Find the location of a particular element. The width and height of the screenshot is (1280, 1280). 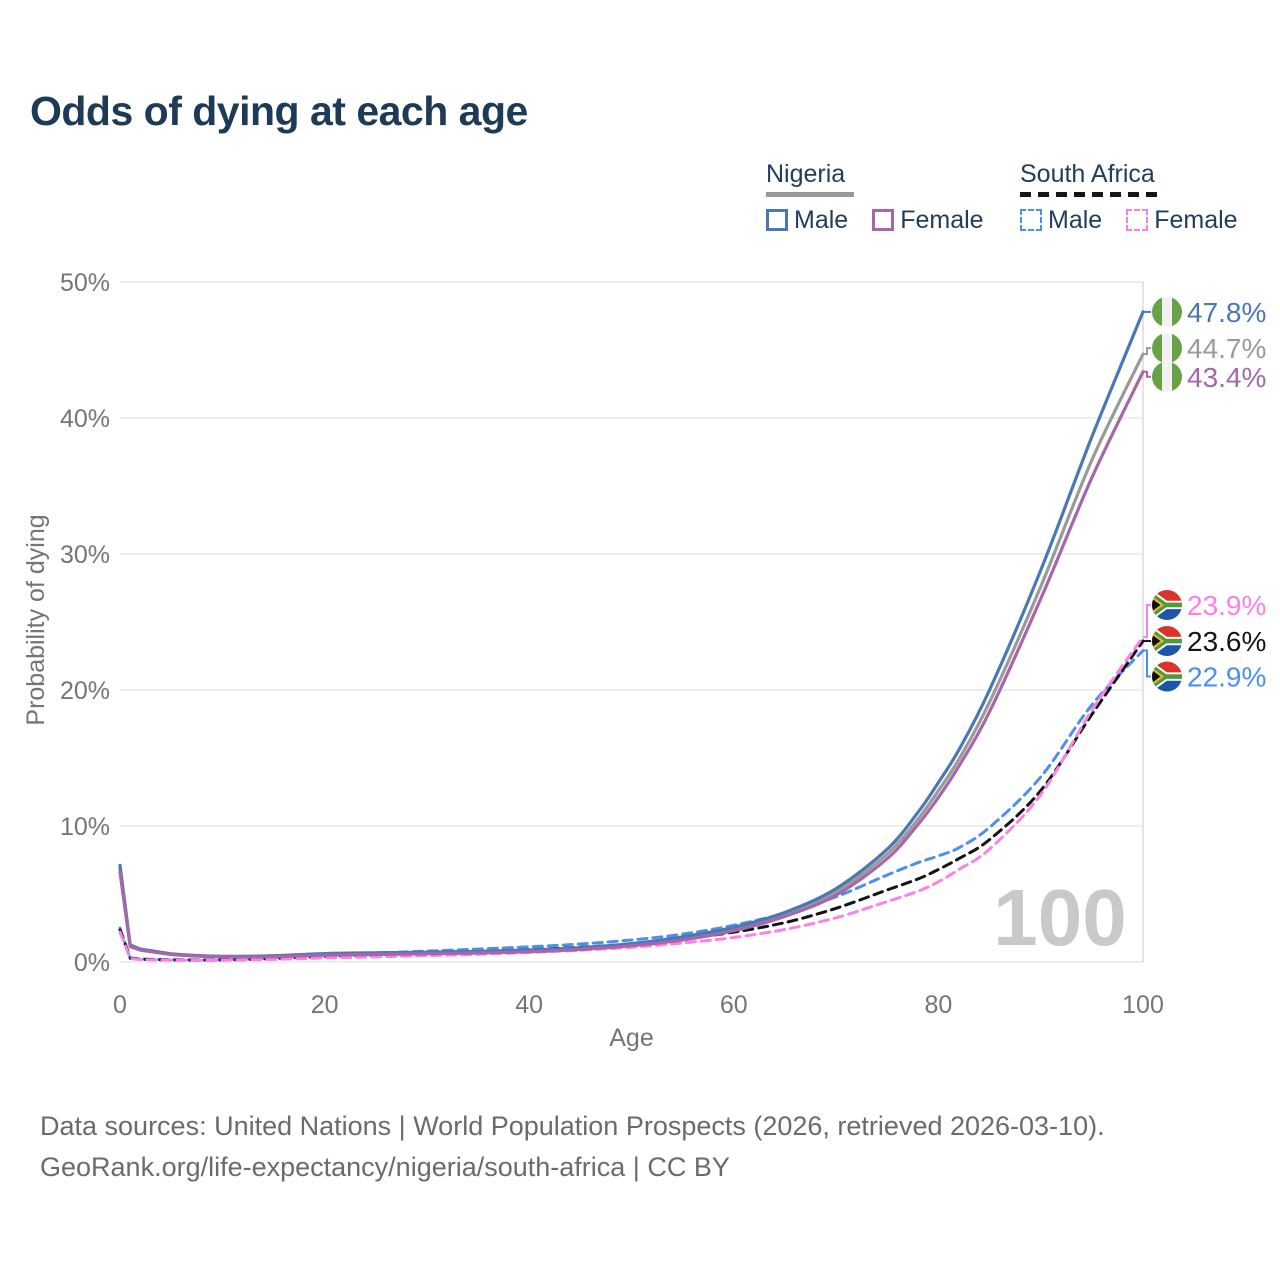

legend-label-nigeria-female: Female is located at coordinates (942, 219).